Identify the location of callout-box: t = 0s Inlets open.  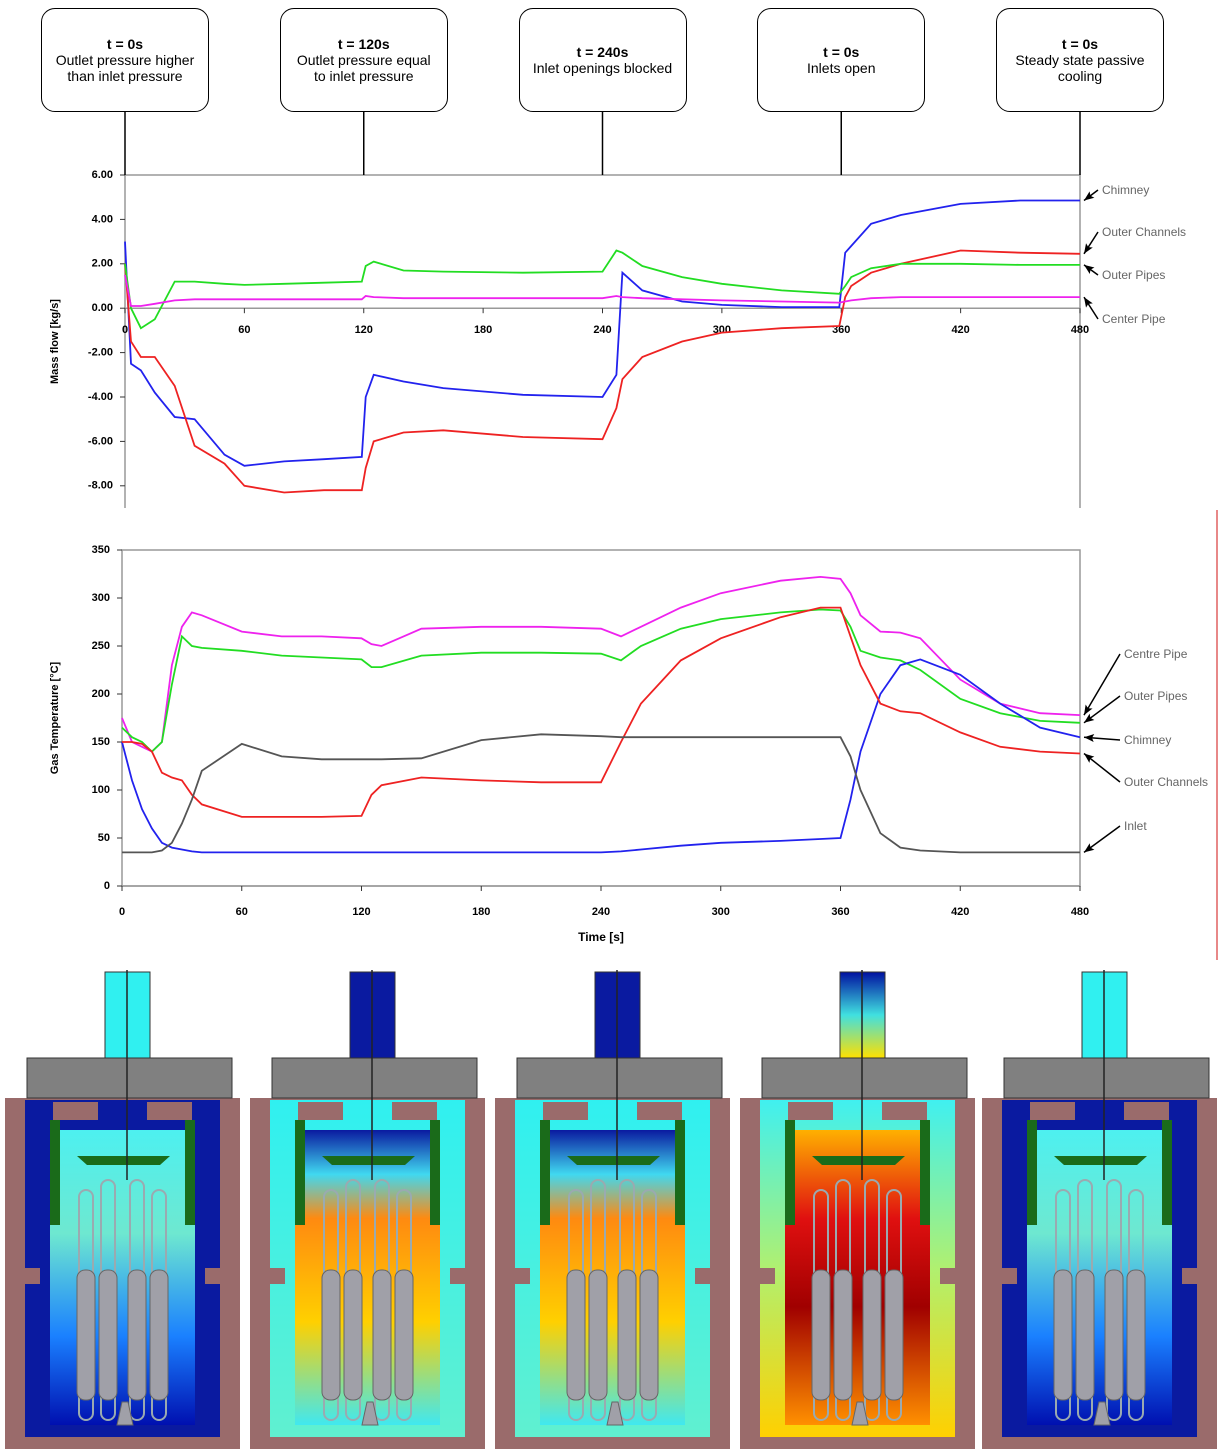
(841, 60).